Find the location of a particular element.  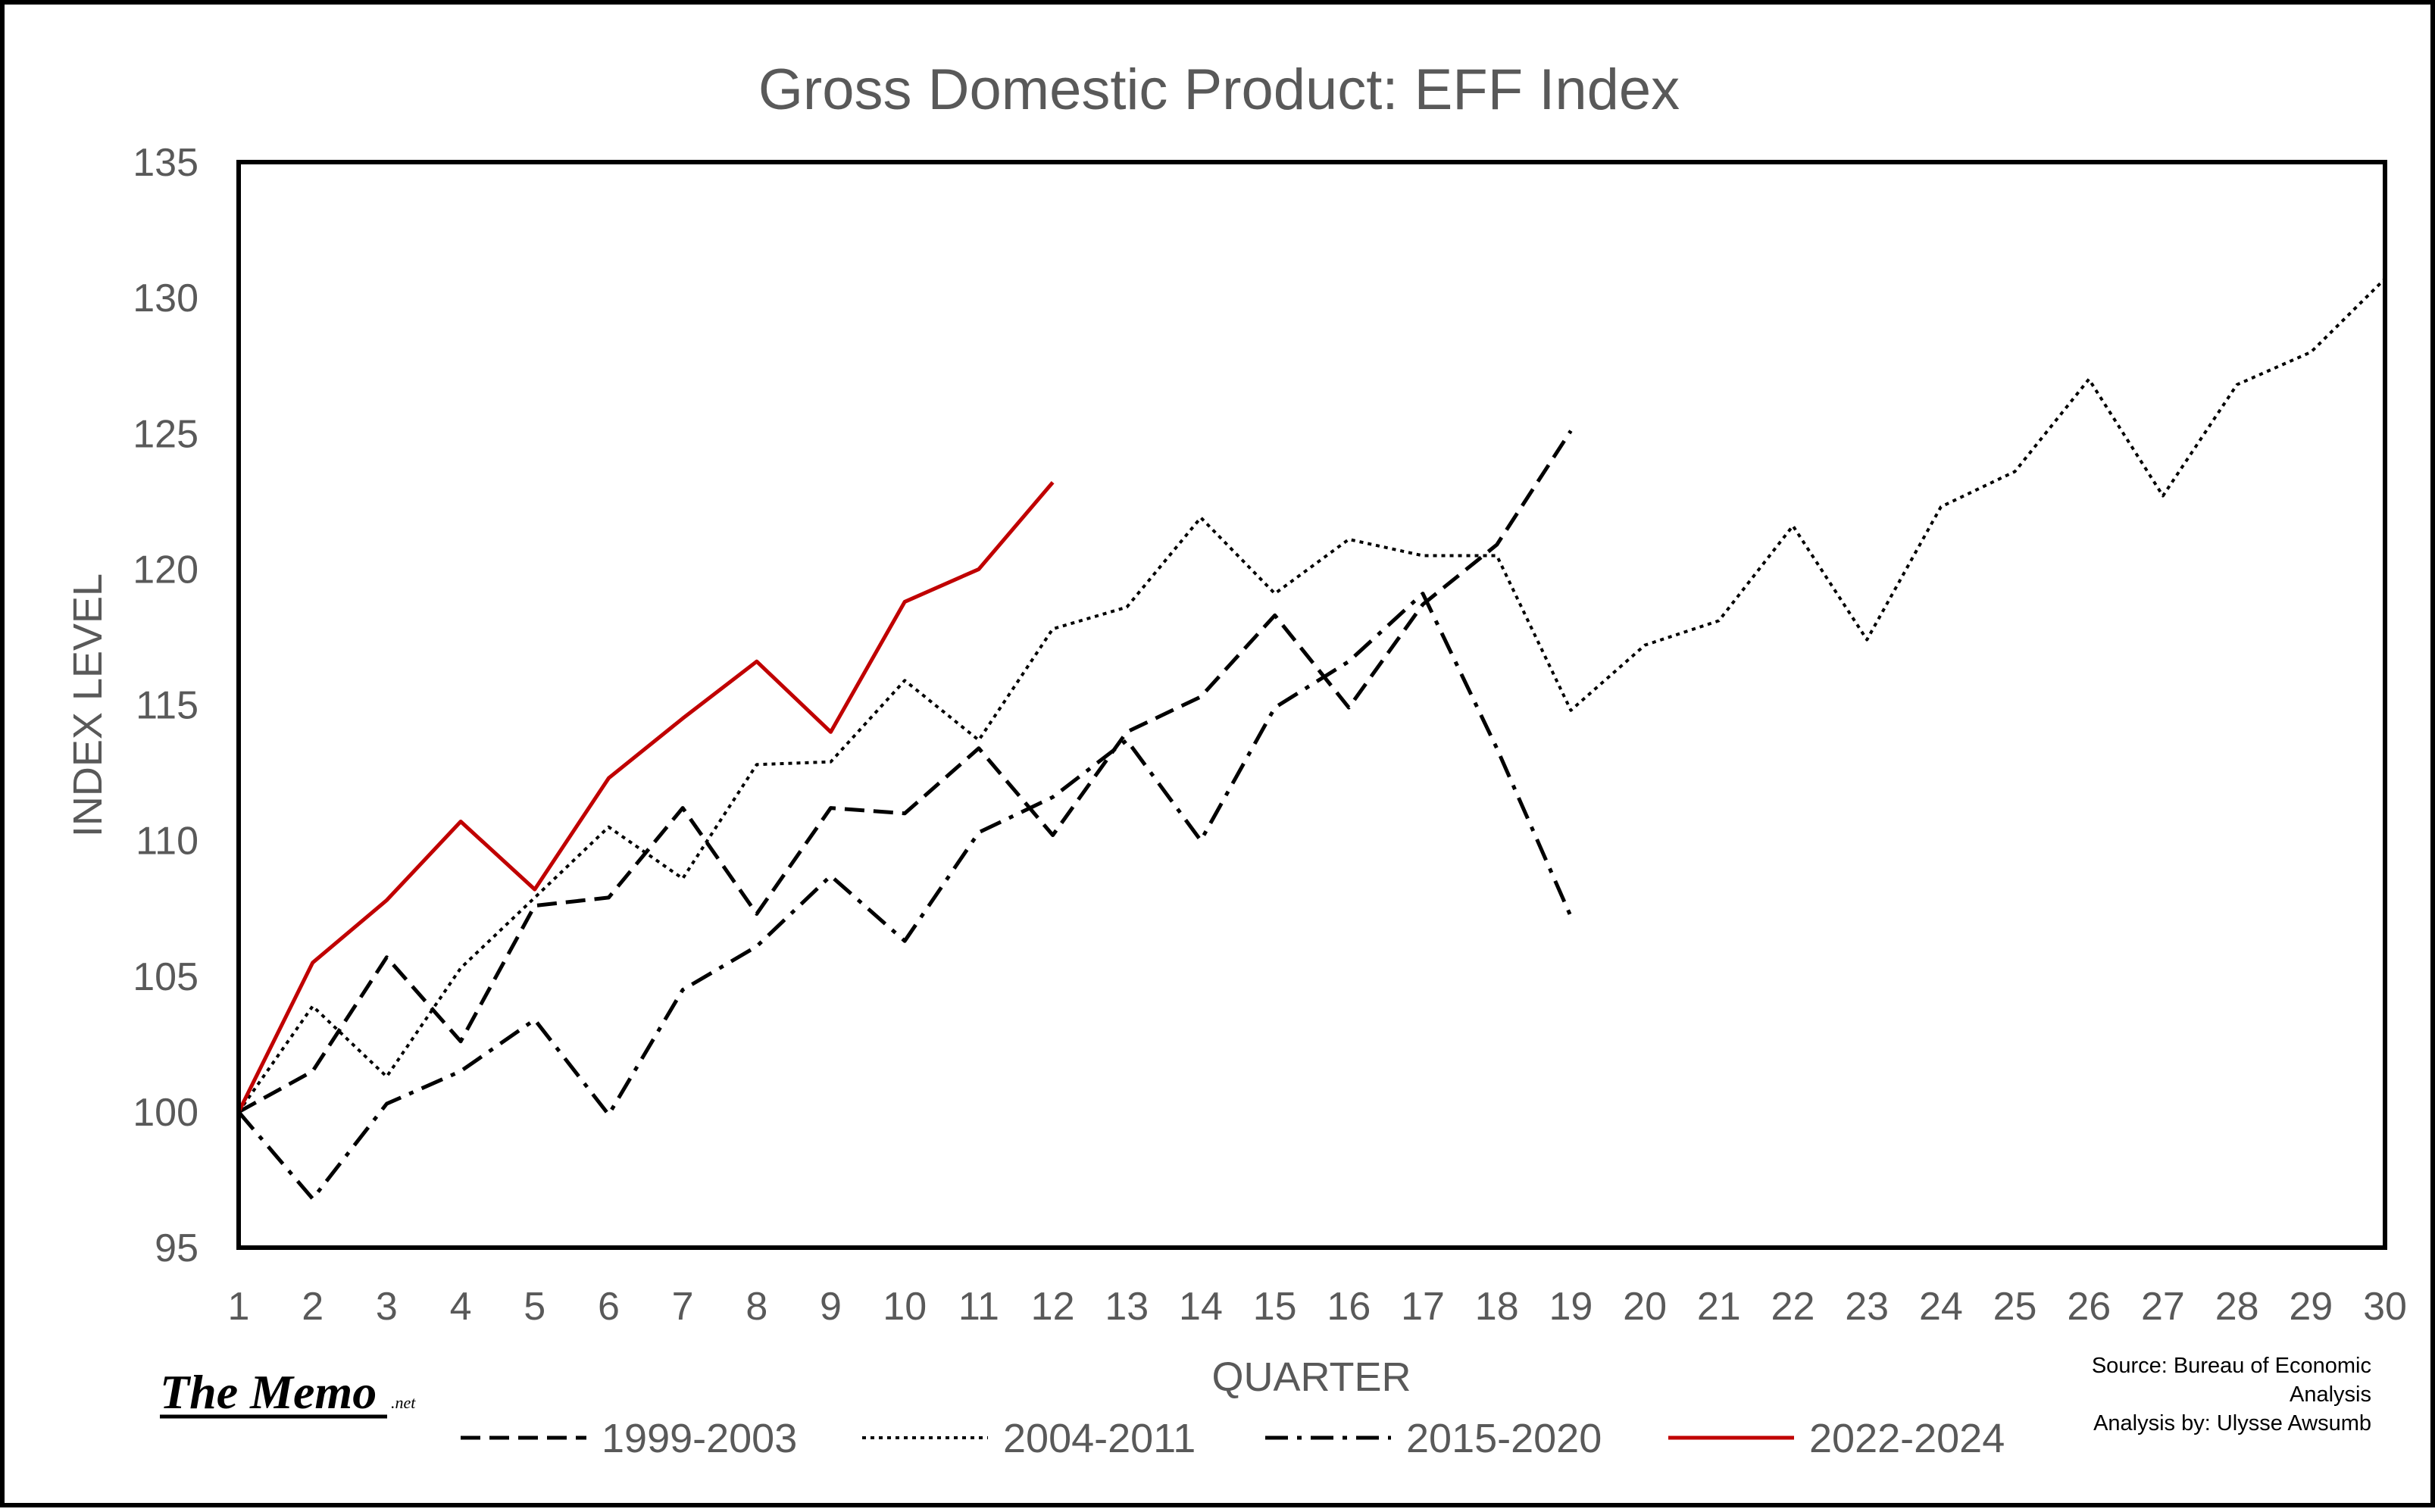

logo-suffix: .net is located at coordinates (403, 1402).